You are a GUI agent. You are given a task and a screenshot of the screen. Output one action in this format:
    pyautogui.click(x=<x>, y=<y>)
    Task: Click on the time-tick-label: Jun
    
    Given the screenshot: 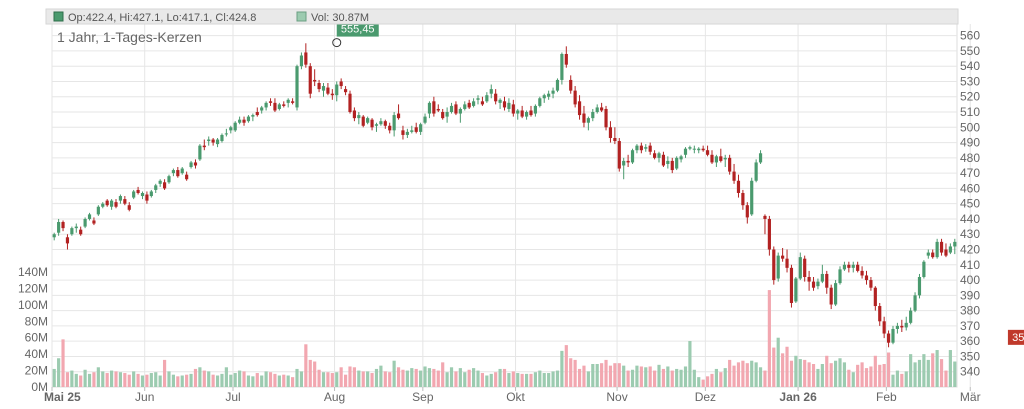 What is the action you would take?
    pyautogui.click(x=144, y=397)
    